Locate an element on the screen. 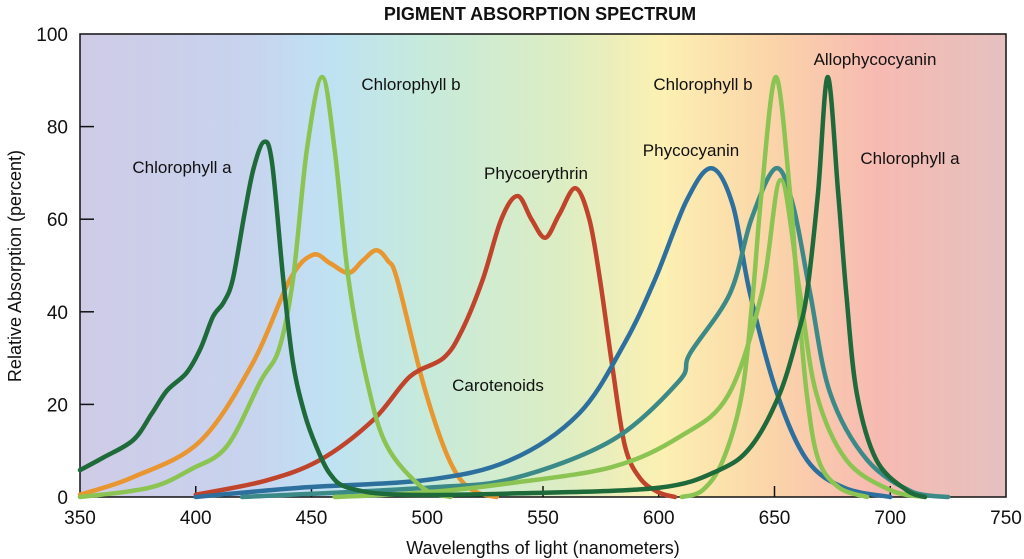  x-axis-title: Wavelengths of light (nanometers) is located at coordinates (542, 548).